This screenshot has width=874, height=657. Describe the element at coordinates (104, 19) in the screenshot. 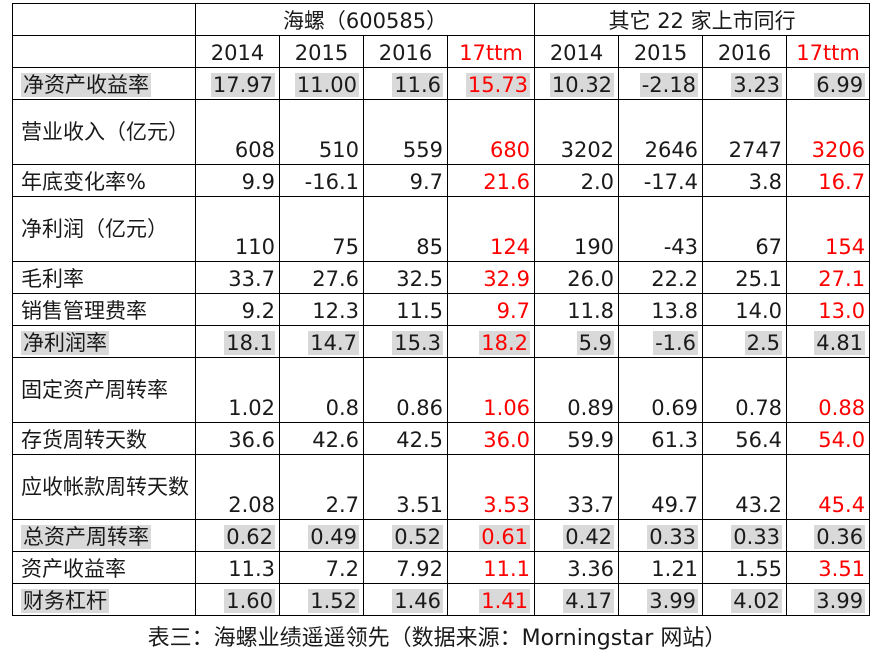

I see `corner-cell` at that location.